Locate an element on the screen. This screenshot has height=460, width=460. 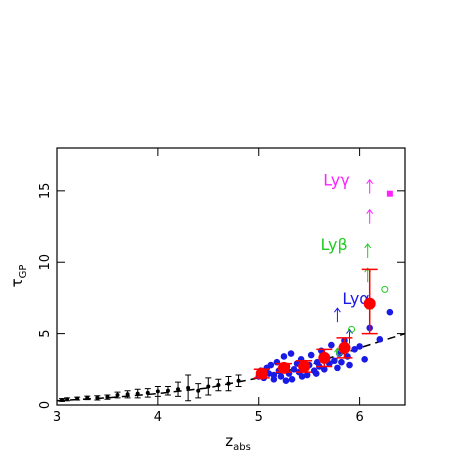
y-tick-label: 10 is located at coordinates (45, 262).